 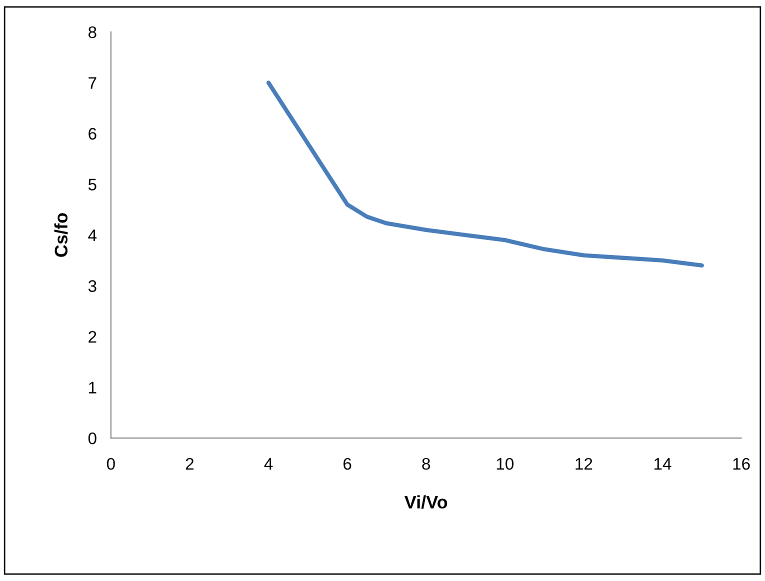 I want to click on y-tick-label: 0, so click(x=92, y=438).